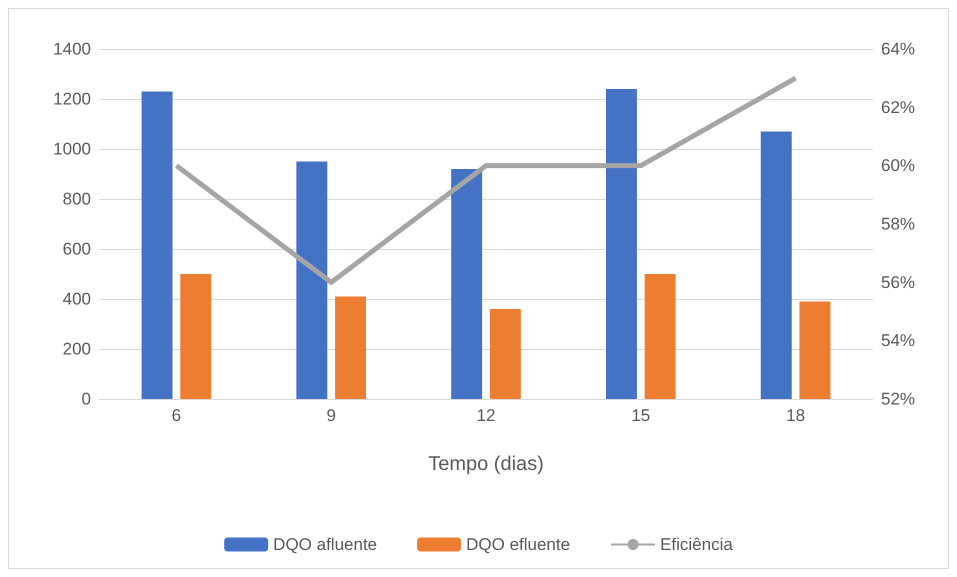 The width and height of the screenshot is (957, 577). What do you see at coordinates (898, 166) in the screenshot?
I see `y2-tick-label: 60%` at bounding box center [898, 166].